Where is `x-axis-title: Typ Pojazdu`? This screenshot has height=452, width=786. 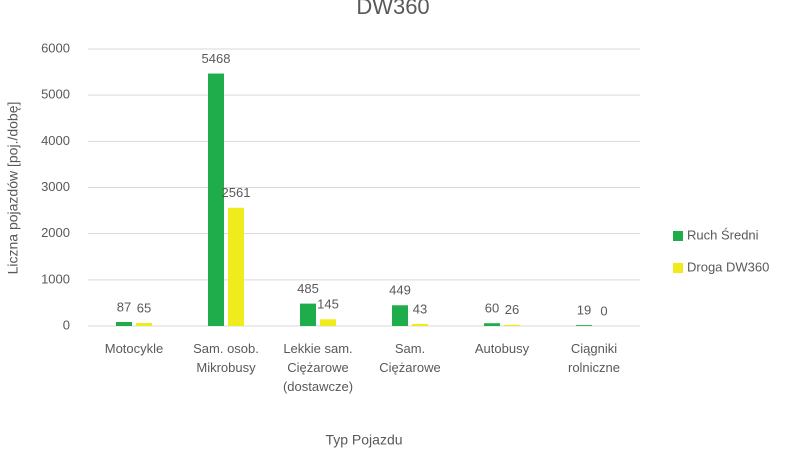 x-axis-title: Typ Pojazdu is located at coordinates (363, 440).